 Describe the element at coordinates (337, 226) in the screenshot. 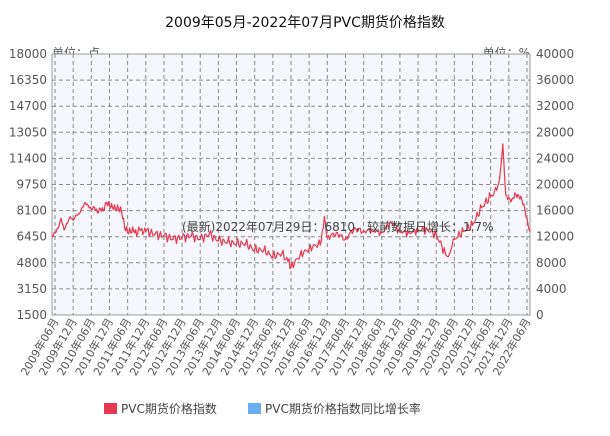

I see `latest-annotation: (最新)2022年07月29日：6810，较前数据日增长：1.7%` at that location.